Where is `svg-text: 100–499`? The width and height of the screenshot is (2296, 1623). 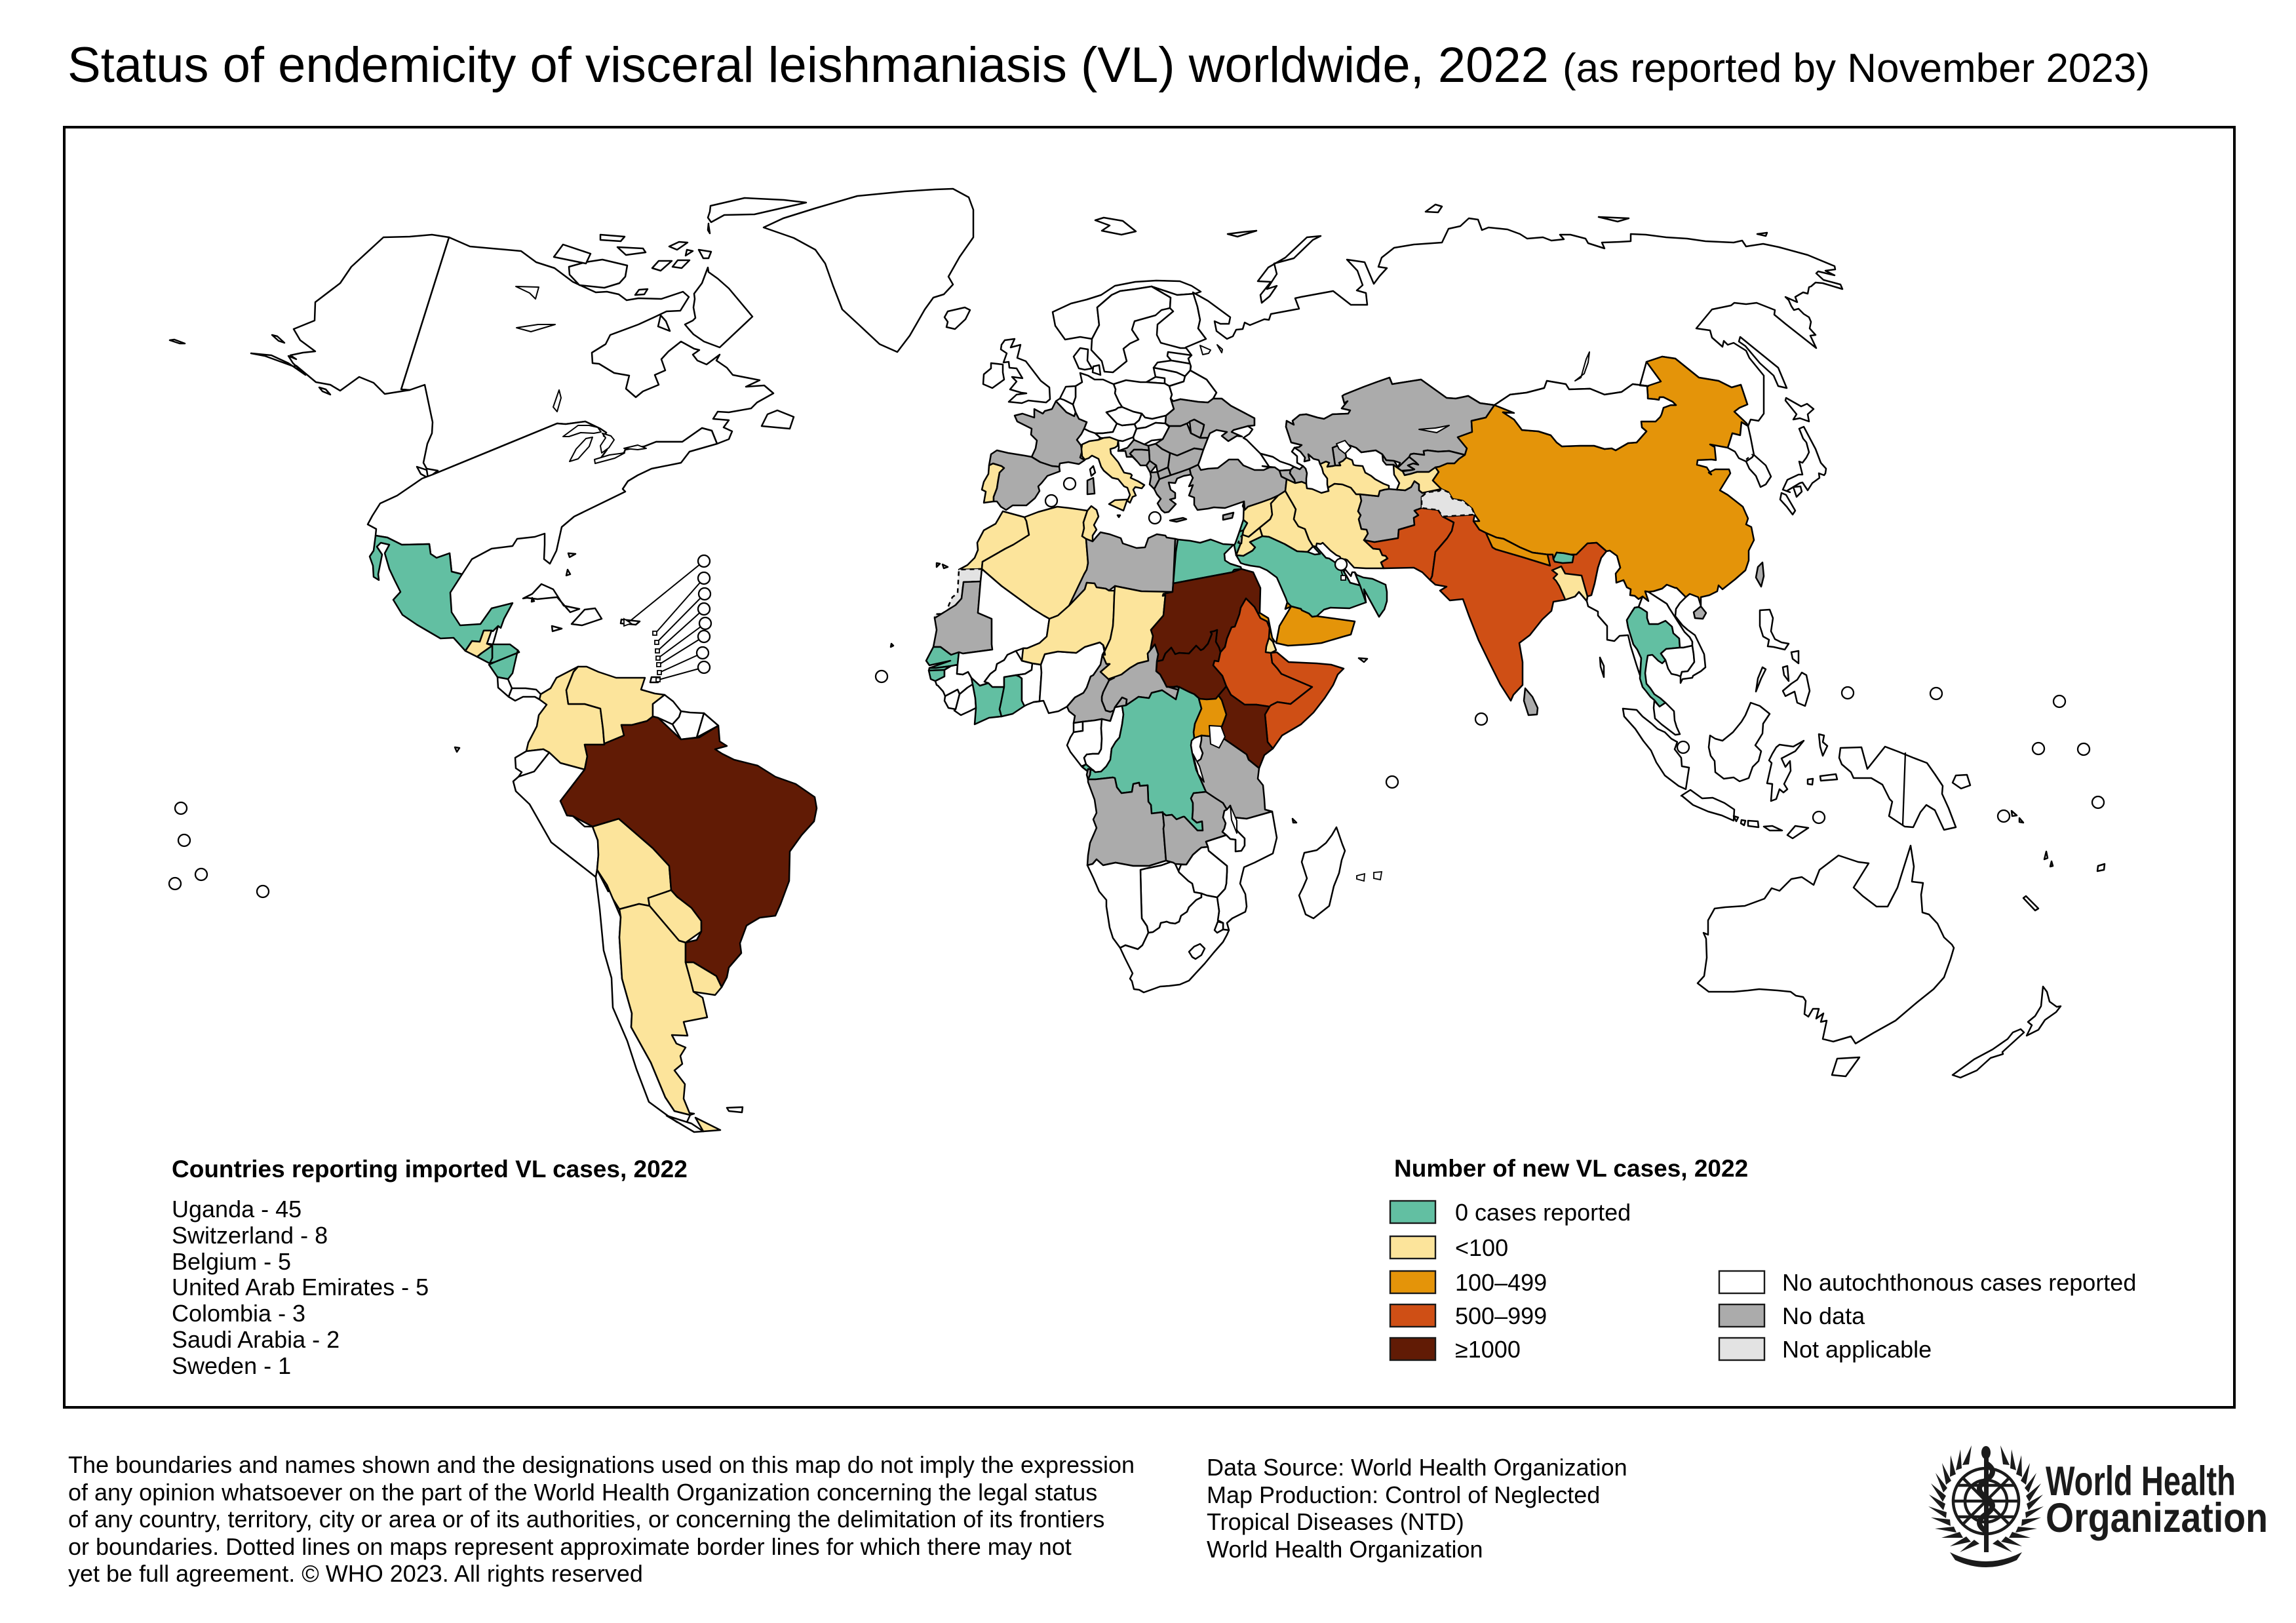 svg-text: 100–499 is located at coordinates (1501, 1282).